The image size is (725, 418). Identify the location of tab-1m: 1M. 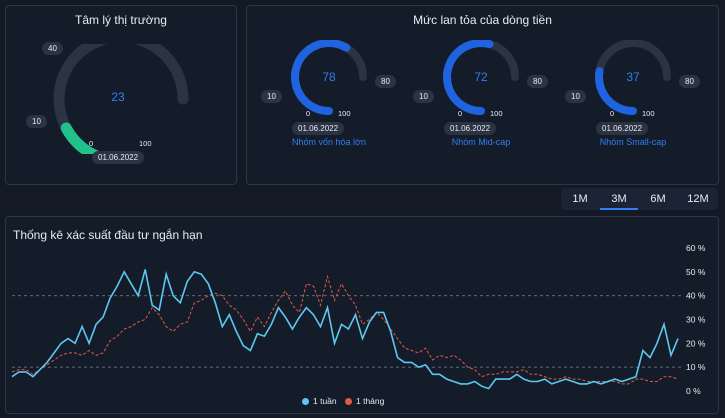
(580, 199).